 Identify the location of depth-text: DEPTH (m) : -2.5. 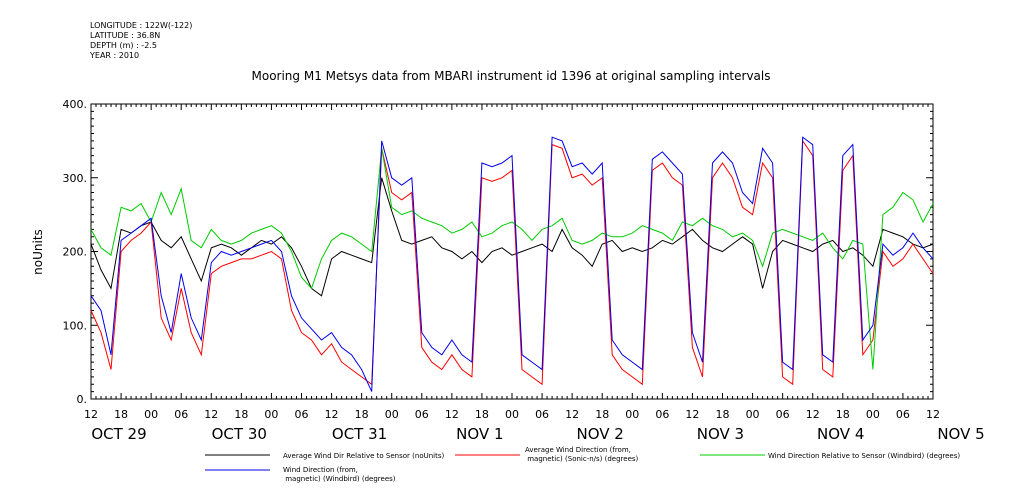
(123, 45).